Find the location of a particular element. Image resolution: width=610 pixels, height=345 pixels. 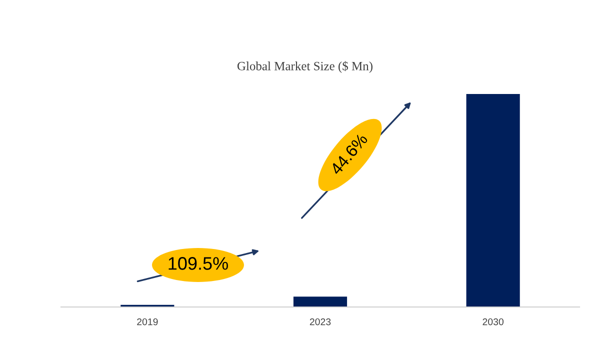

x-tick-label: 2019 is located at coordinates (147, 322).